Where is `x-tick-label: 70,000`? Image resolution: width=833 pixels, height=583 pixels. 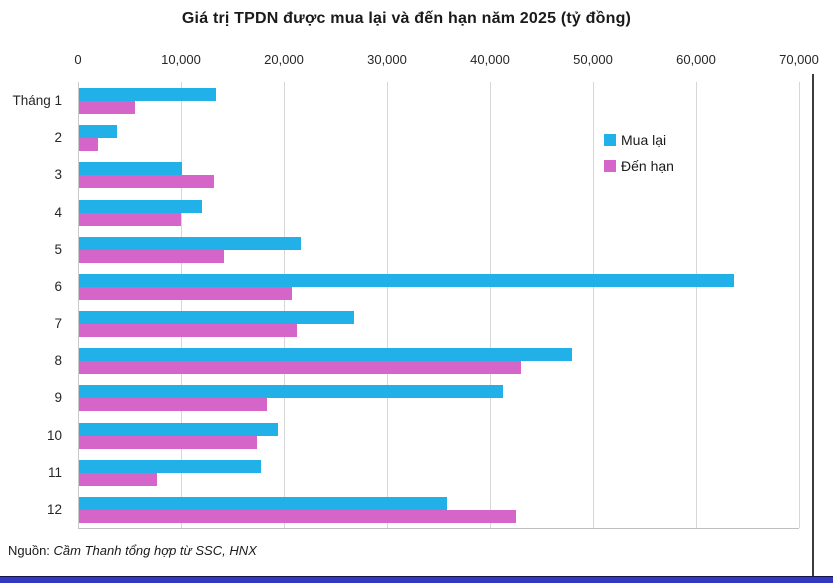
x-tick-label: 70,000 is located at coordinates (799, 59).